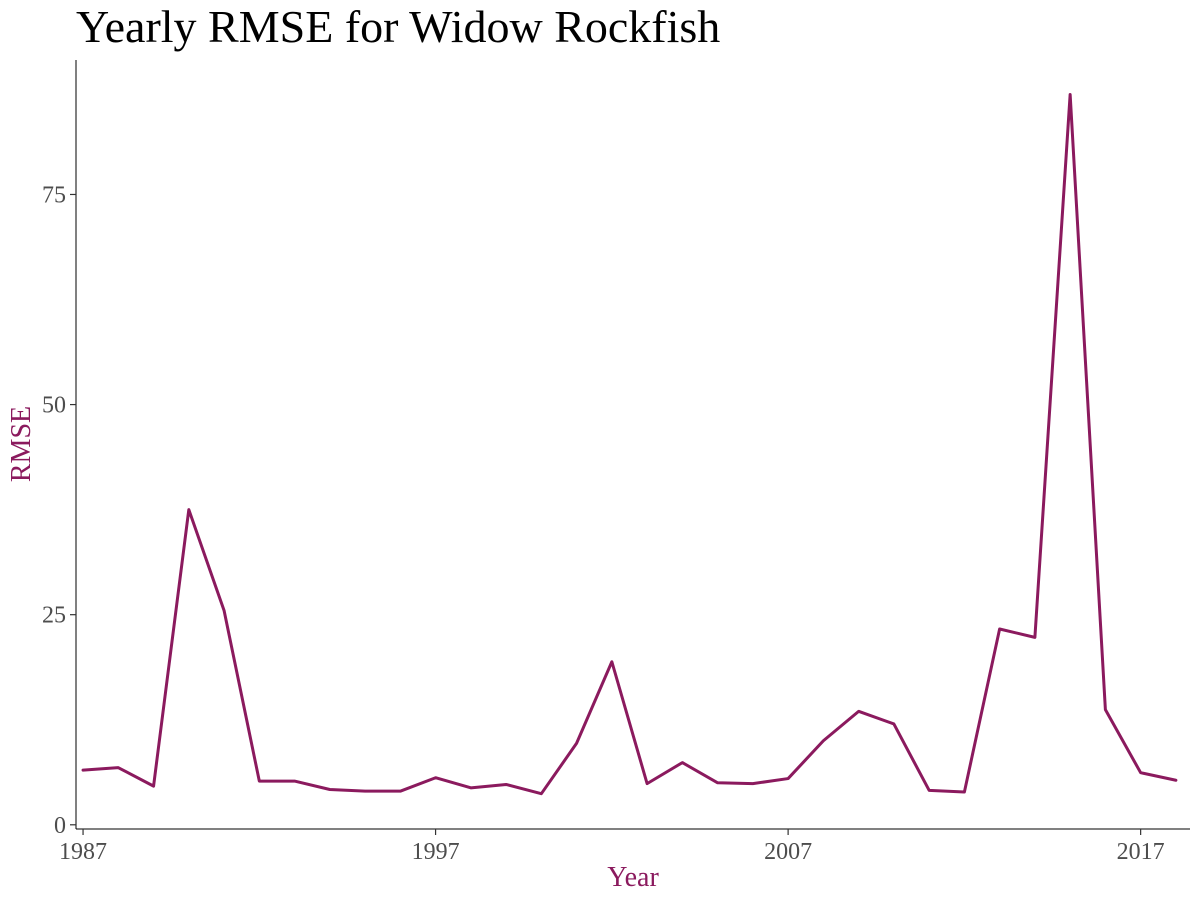  What do you see at coordinates (83, 852) in the screenshot?
I see `x-tick-label: 1987` at bounding box center [83, 852].